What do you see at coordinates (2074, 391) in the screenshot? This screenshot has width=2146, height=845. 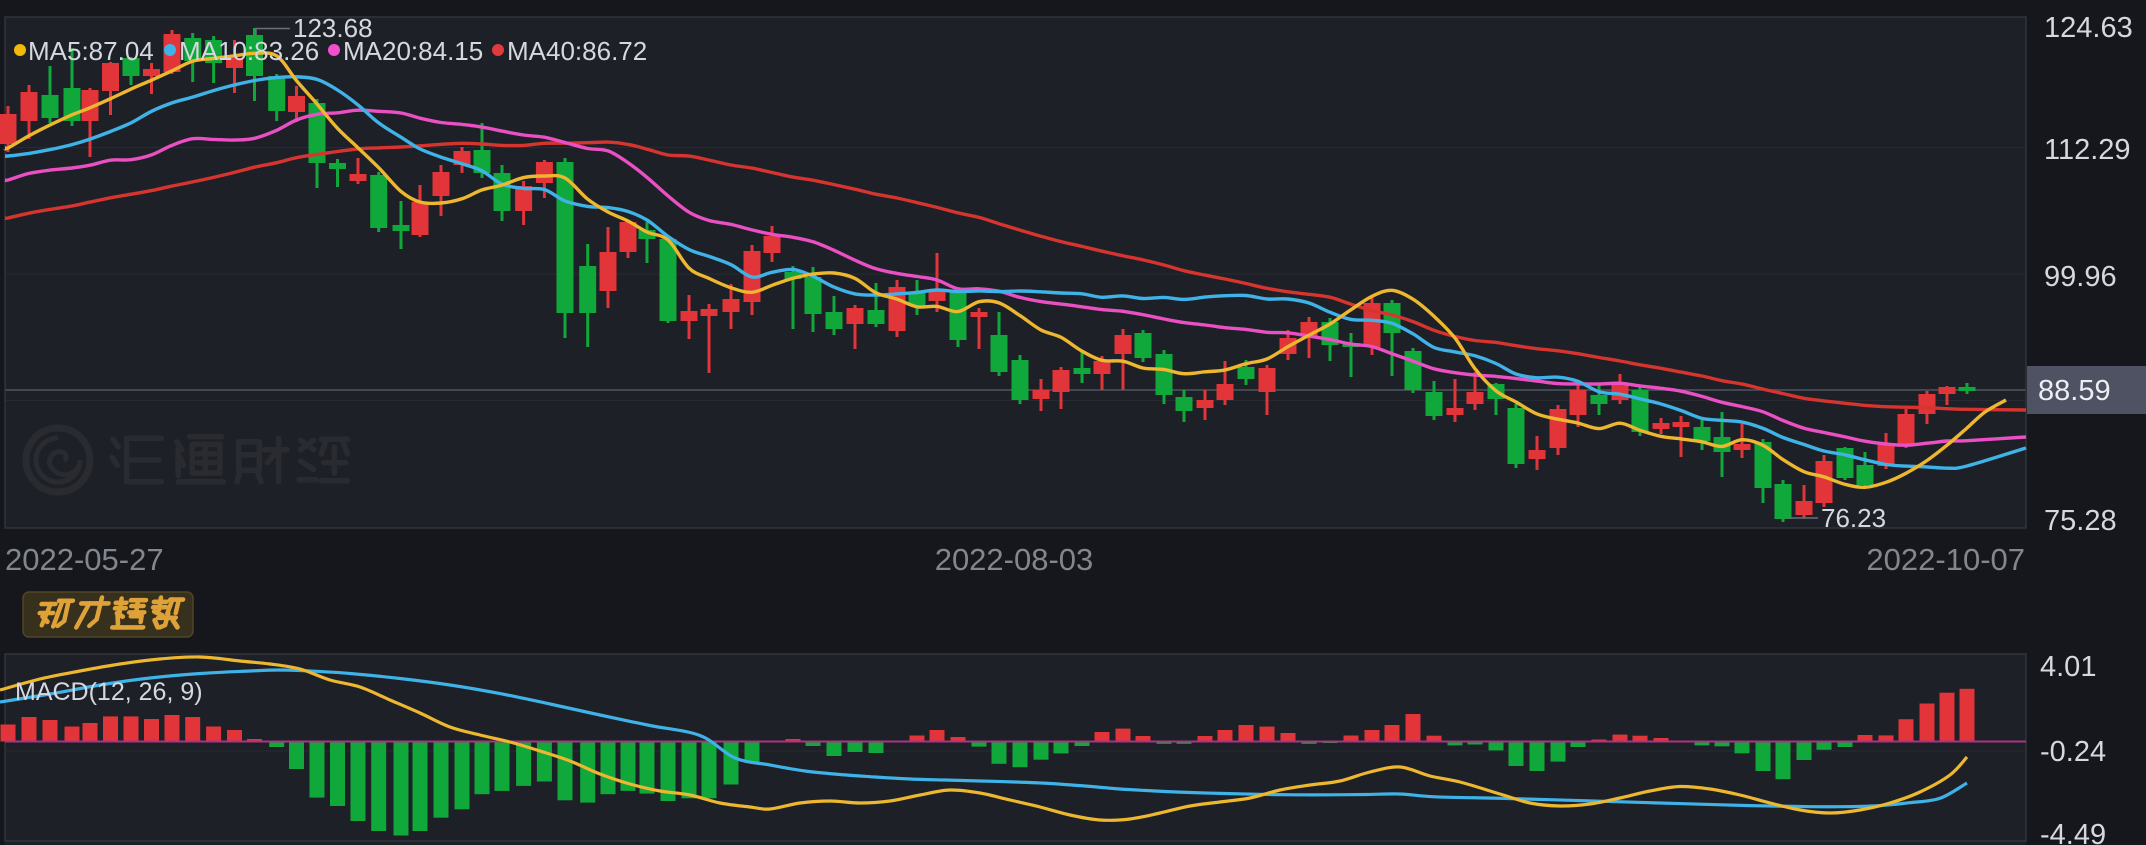 I see `svg-text: 88.59` at bounding box center [2074, 391].